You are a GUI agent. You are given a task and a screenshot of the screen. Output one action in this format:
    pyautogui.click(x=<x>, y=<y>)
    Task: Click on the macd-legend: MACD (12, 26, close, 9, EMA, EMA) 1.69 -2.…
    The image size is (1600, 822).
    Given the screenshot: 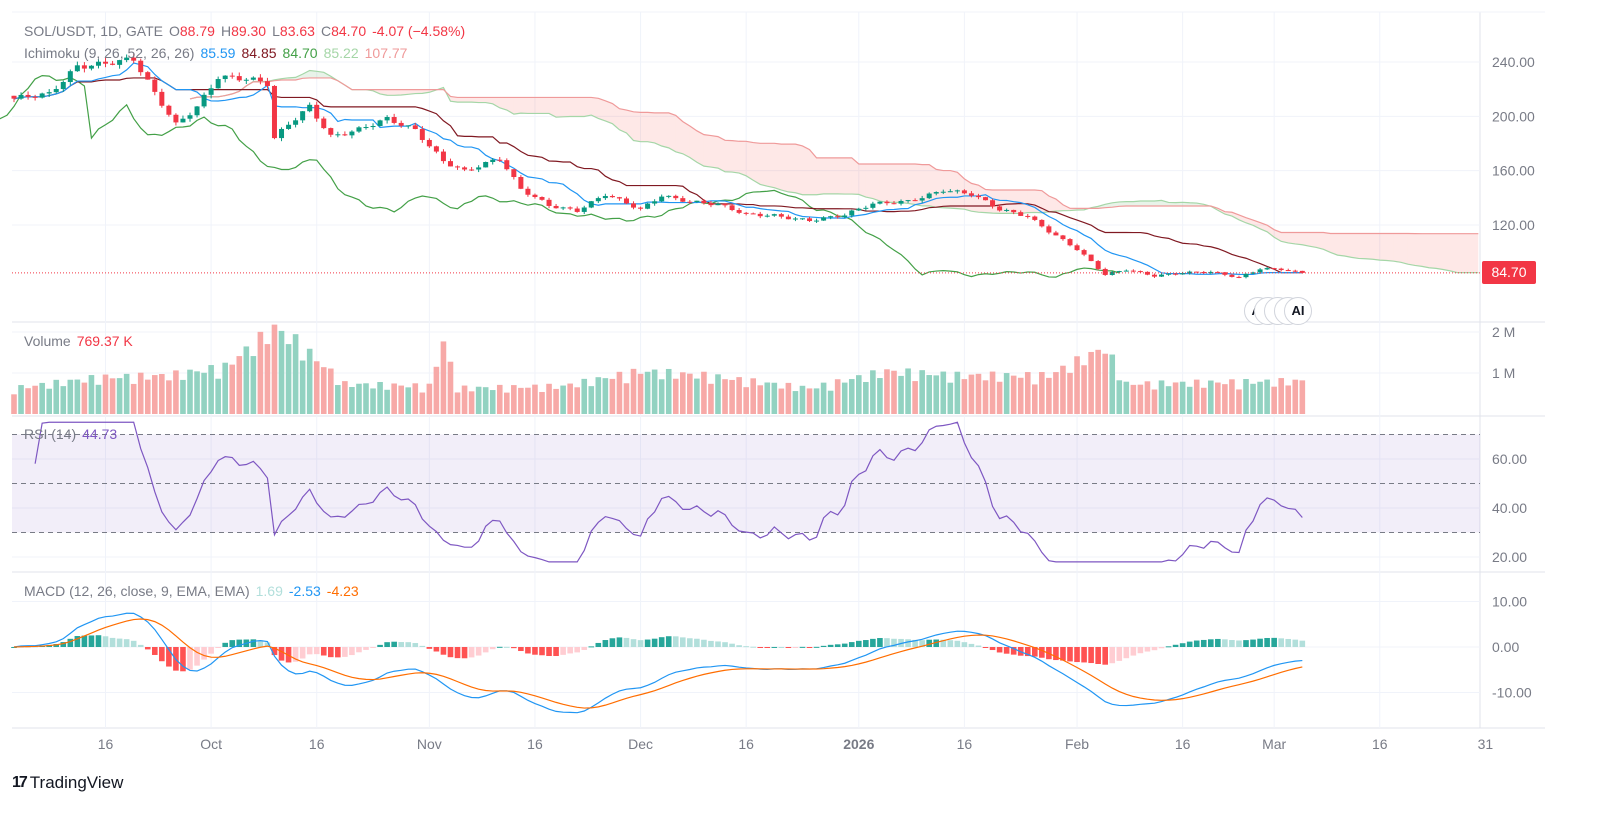 What is the action you would take?
    pyautogui.click(x=194, y=591)
    